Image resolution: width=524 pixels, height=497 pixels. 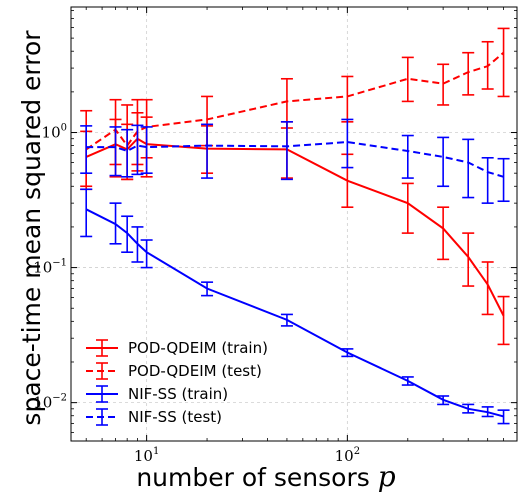 I want to click on y-tick-label: 10⁰, so click(x=54, y=132).